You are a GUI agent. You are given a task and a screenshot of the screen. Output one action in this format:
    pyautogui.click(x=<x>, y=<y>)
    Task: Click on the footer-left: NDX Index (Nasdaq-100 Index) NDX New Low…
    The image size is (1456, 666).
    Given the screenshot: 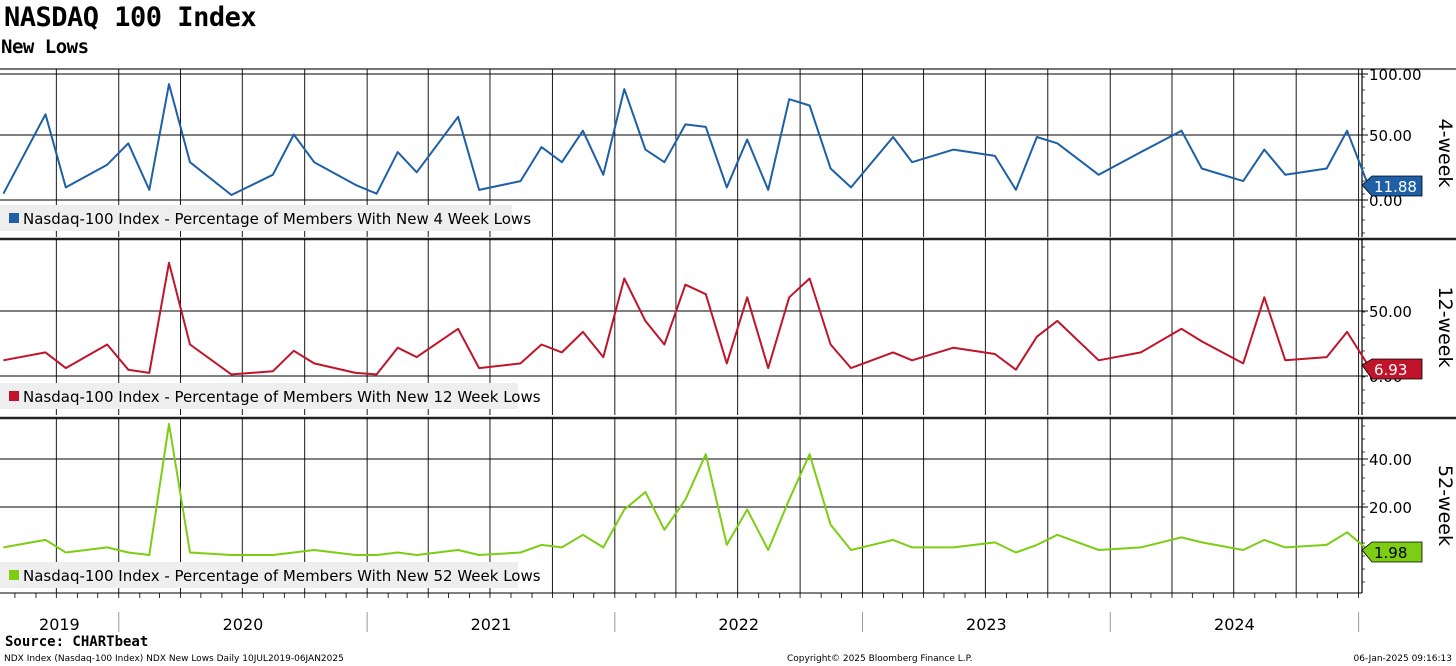 What is the action you would take?
    pyautogui.click(x=174, y=659)
    